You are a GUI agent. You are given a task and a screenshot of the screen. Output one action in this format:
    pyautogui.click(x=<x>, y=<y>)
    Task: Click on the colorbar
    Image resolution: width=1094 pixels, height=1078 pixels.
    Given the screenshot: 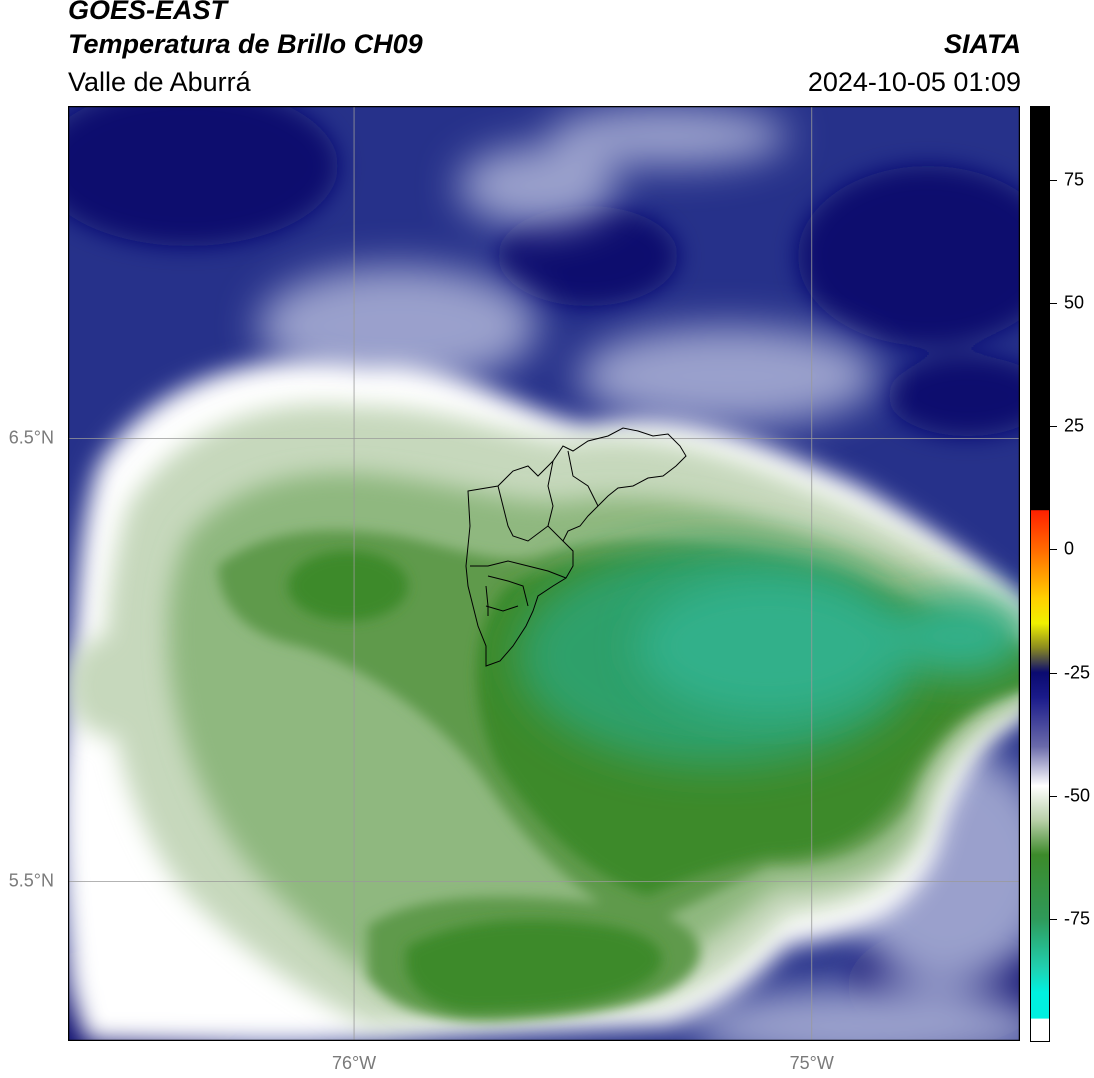 What is the action you would take?
    pyautogui.click(x=1040, y=574)
    